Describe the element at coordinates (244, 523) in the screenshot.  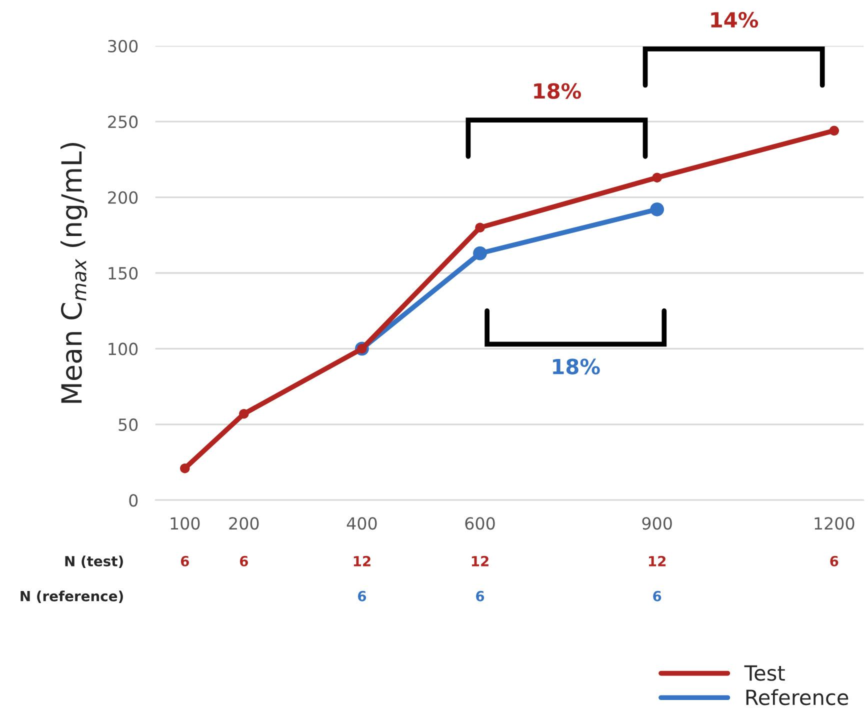
I see `x-tick-label: 200` at that location.